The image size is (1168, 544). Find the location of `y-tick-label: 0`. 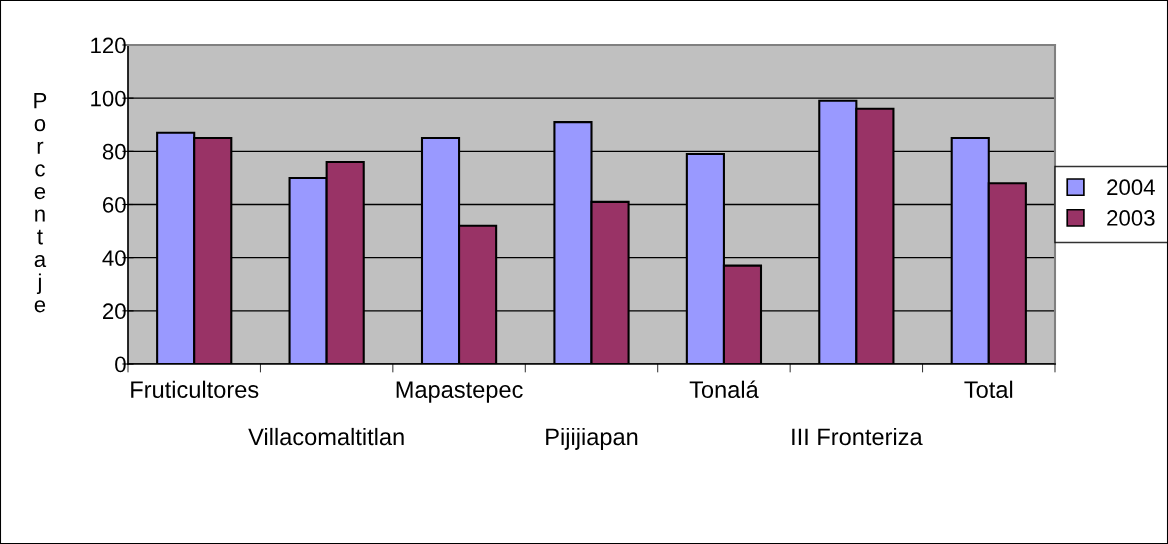

y-tick-label: 0 is located at coordinates (120, 364).